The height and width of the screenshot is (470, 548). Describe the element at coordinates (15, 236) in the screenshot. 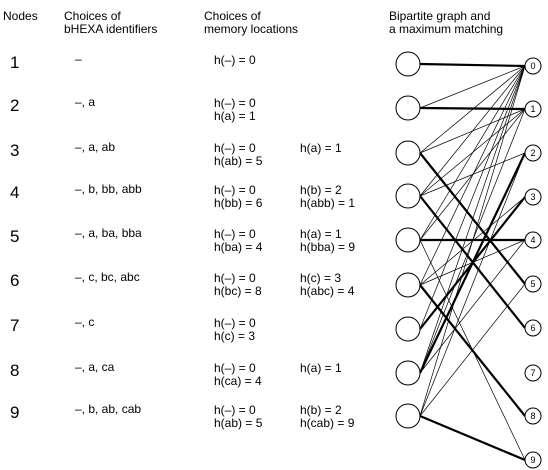

I see `node-number: 5` at that location.